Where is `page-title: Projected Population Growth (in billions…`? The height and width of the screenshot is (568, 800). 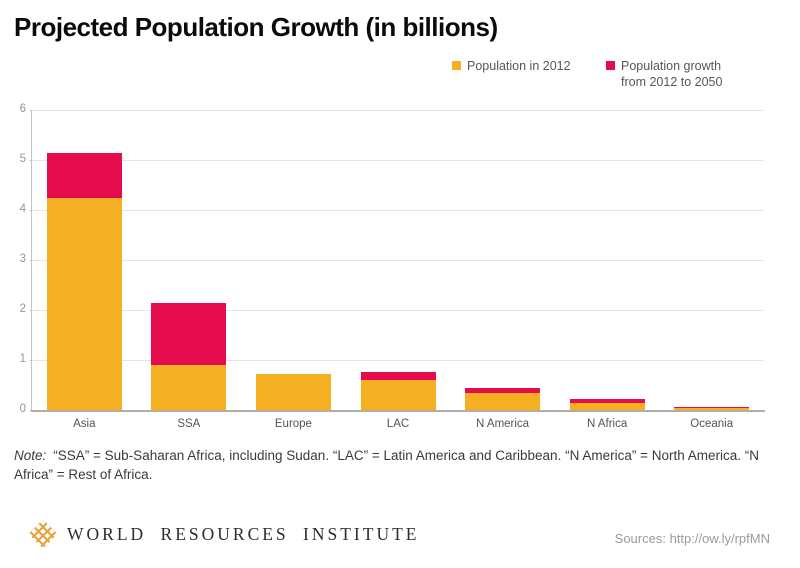 page-title: Projected Population Growth (in billions… is located at coordinates (256, 27).